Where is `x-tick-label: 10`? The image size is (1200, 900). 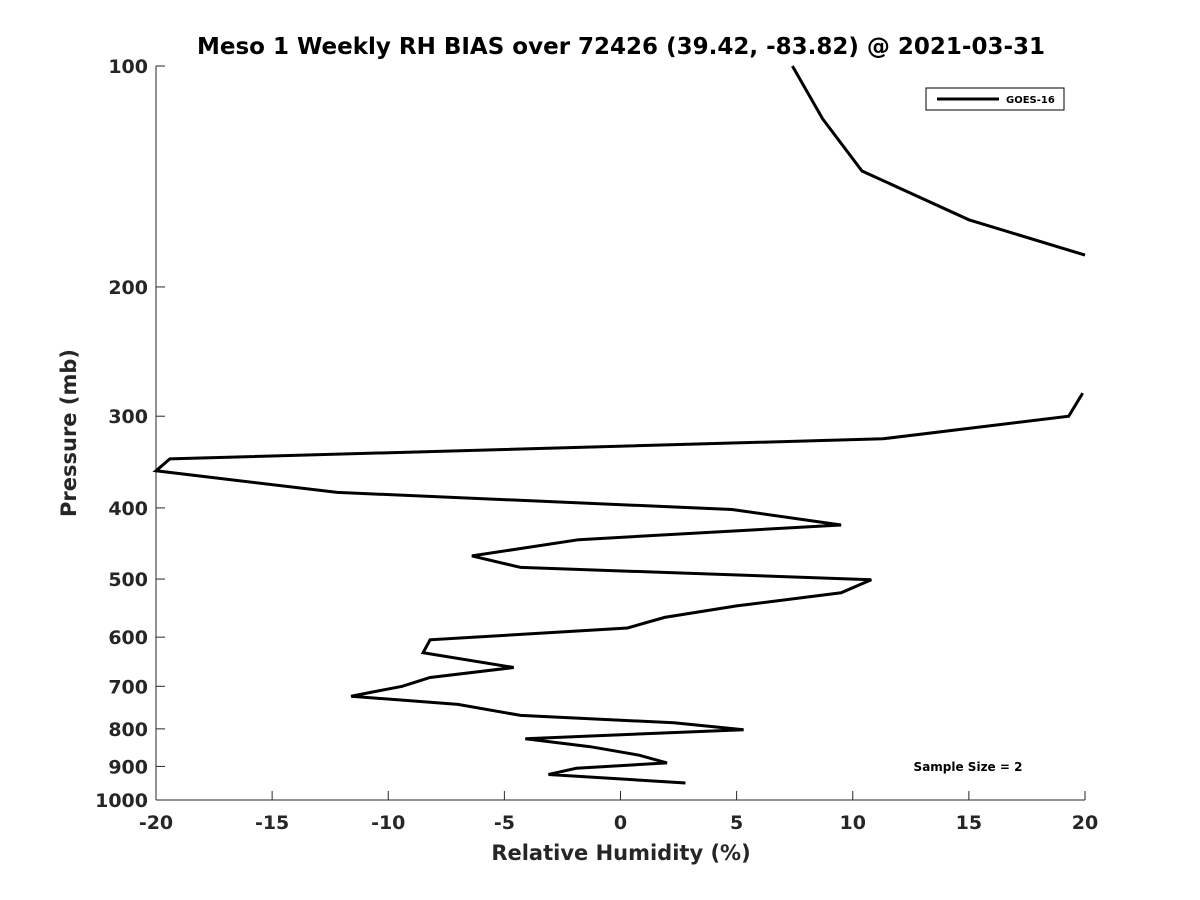 x-tick-label: 10 is located at coordinates (853, 823).